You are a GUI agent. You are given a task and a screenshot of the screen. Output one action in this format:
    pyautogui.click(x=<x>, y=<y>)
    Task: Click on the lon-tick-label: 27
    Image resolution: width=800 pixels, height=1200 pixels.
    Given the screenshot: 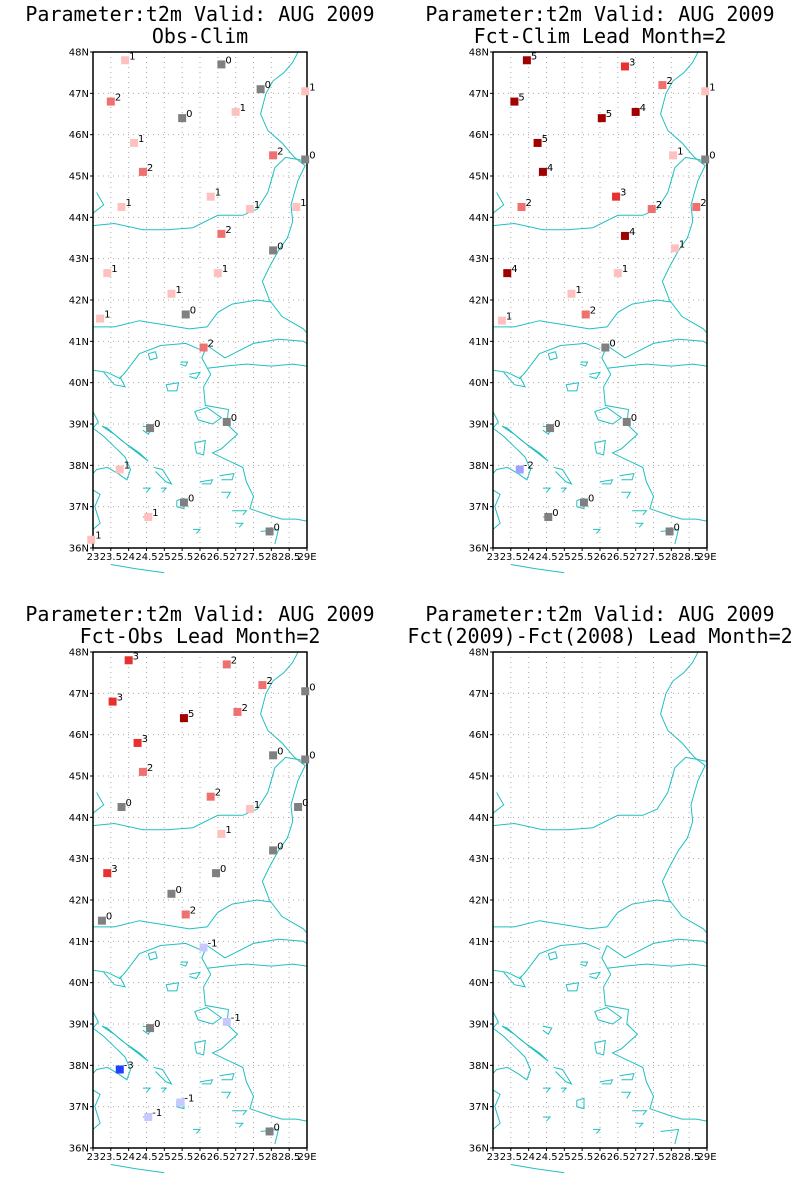 What is the action you would take?
    pyautogui.click(x=635, y=1157)
    